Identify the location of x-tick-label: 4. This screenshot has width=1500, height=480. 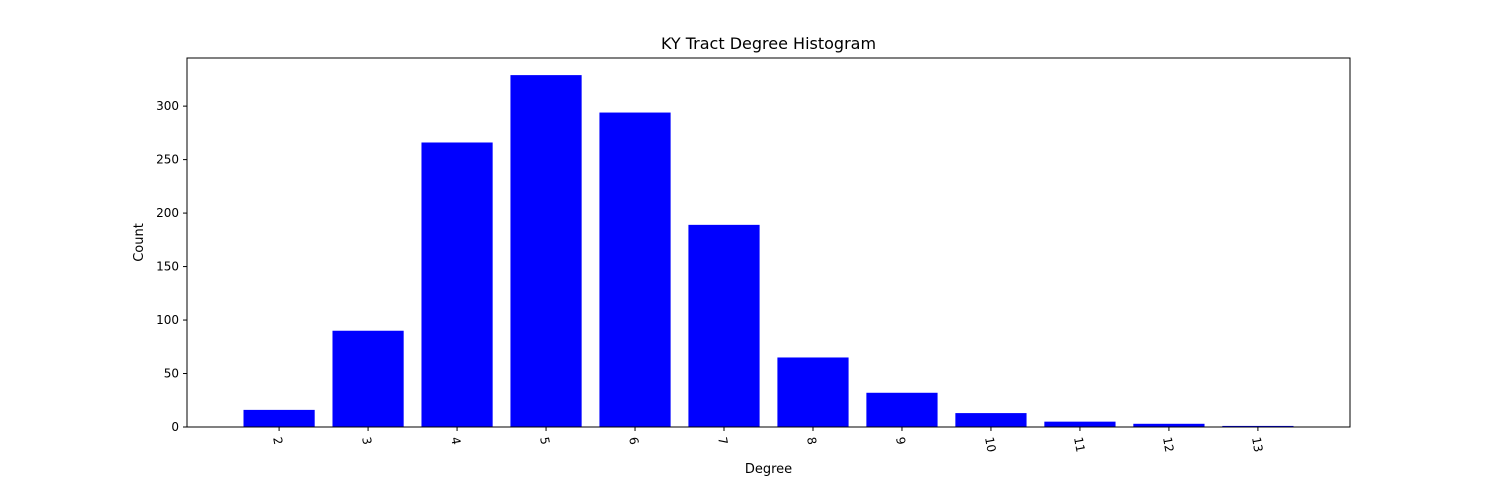
(455, 441).